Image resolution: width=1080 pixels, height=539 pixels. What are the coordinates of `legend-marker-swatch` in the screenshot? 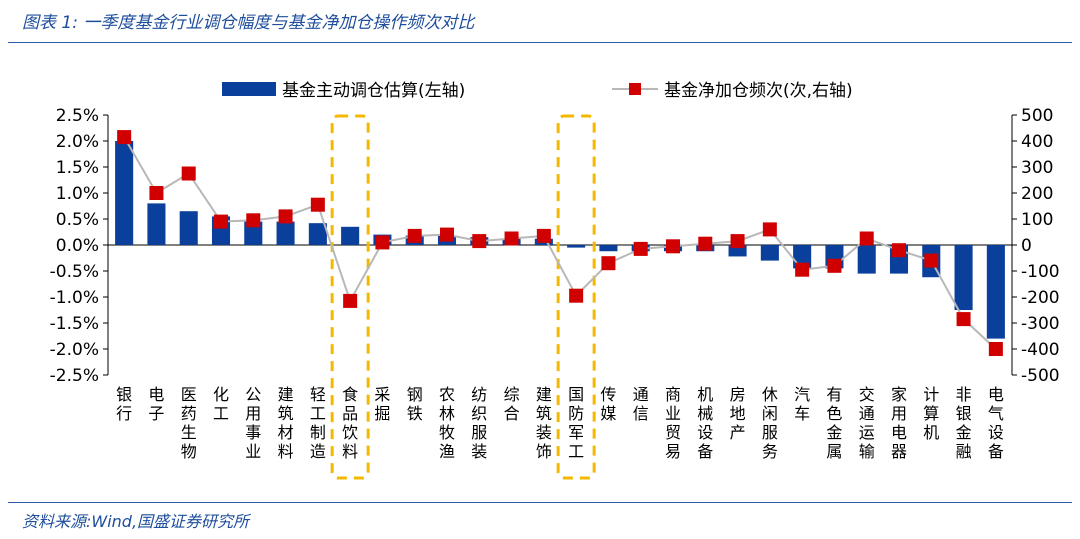 It's located at (635, 89).